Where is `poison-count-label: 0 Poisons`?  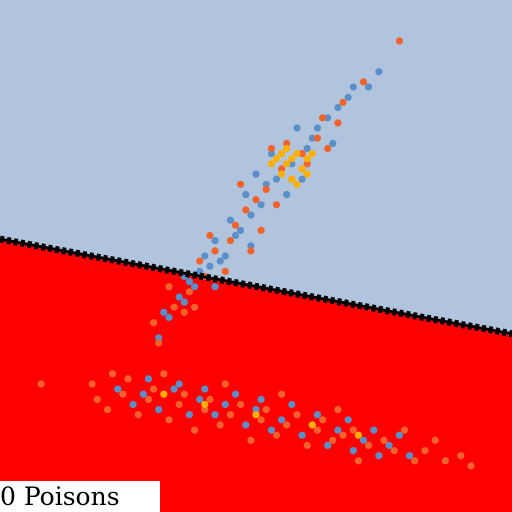
poison-count-label: 0 Poisons is located at coordinates (80, 496).